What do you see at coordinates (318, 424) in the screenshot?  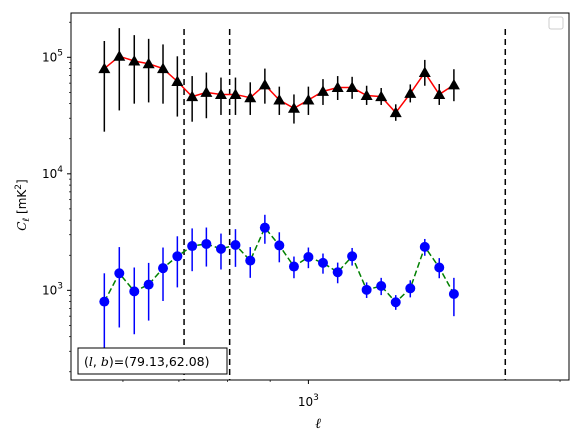 I see `x-axis-label: ℓ` at bounding box center [318, 424].